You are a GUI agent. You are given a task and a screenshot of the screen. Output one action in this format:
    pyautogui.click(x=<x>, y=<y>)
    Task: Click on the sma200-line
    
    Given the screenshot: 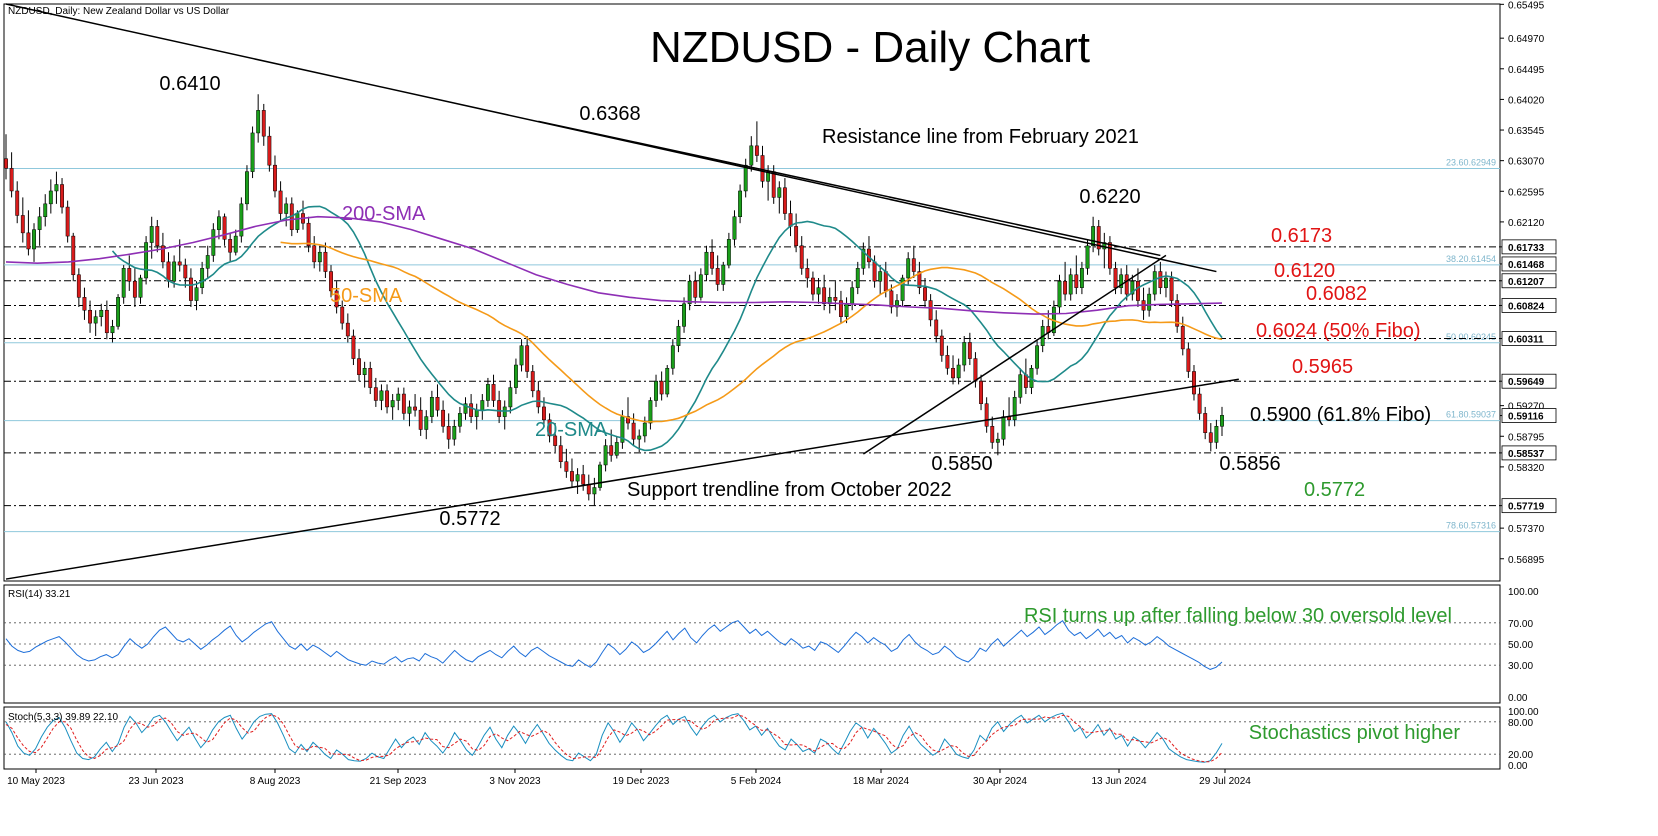 What is the action you would take?
    pyautogui.click(x=614, y=265)
    